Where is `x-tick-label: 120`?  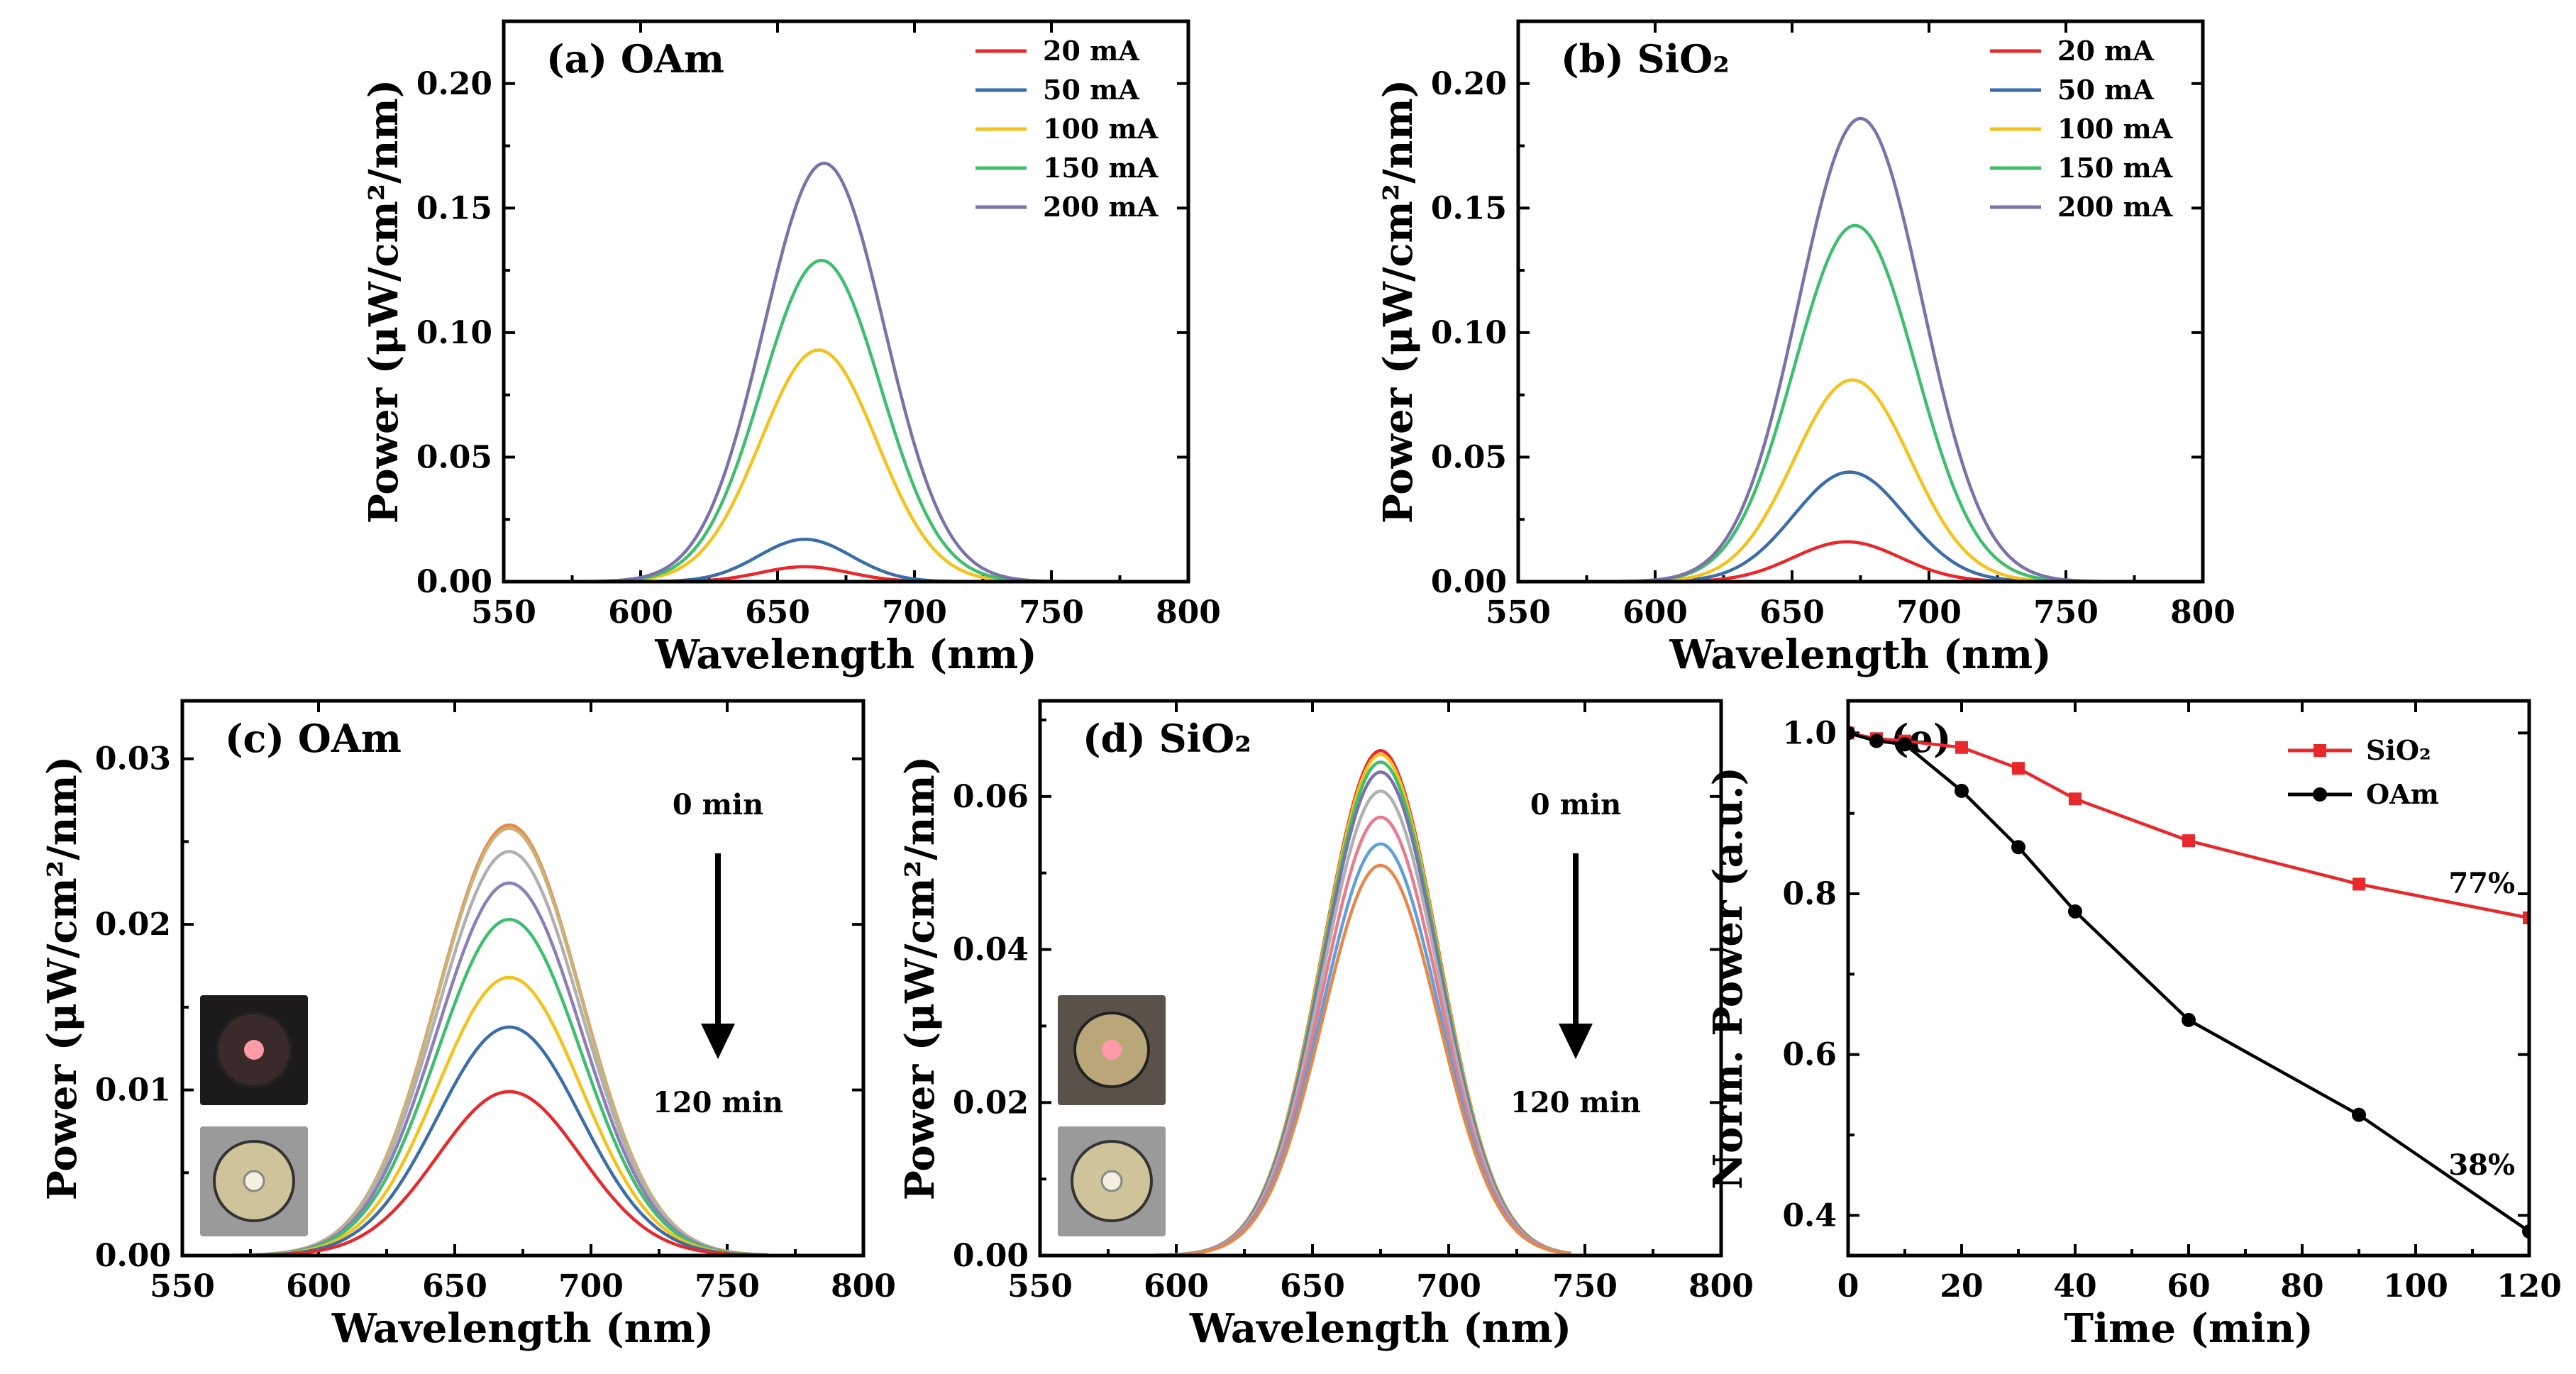
x-tick-label: 120 is located at coordinates (2529, 1286).